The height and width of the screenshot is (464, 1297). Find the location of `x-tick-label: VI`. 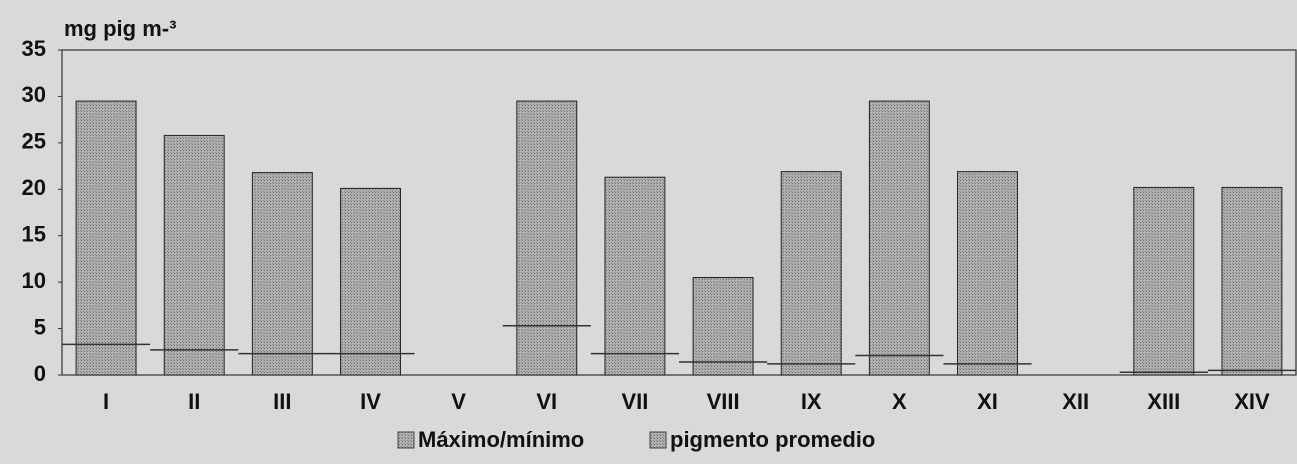

x-tick-label: VI is located at coordinates (546, 401).